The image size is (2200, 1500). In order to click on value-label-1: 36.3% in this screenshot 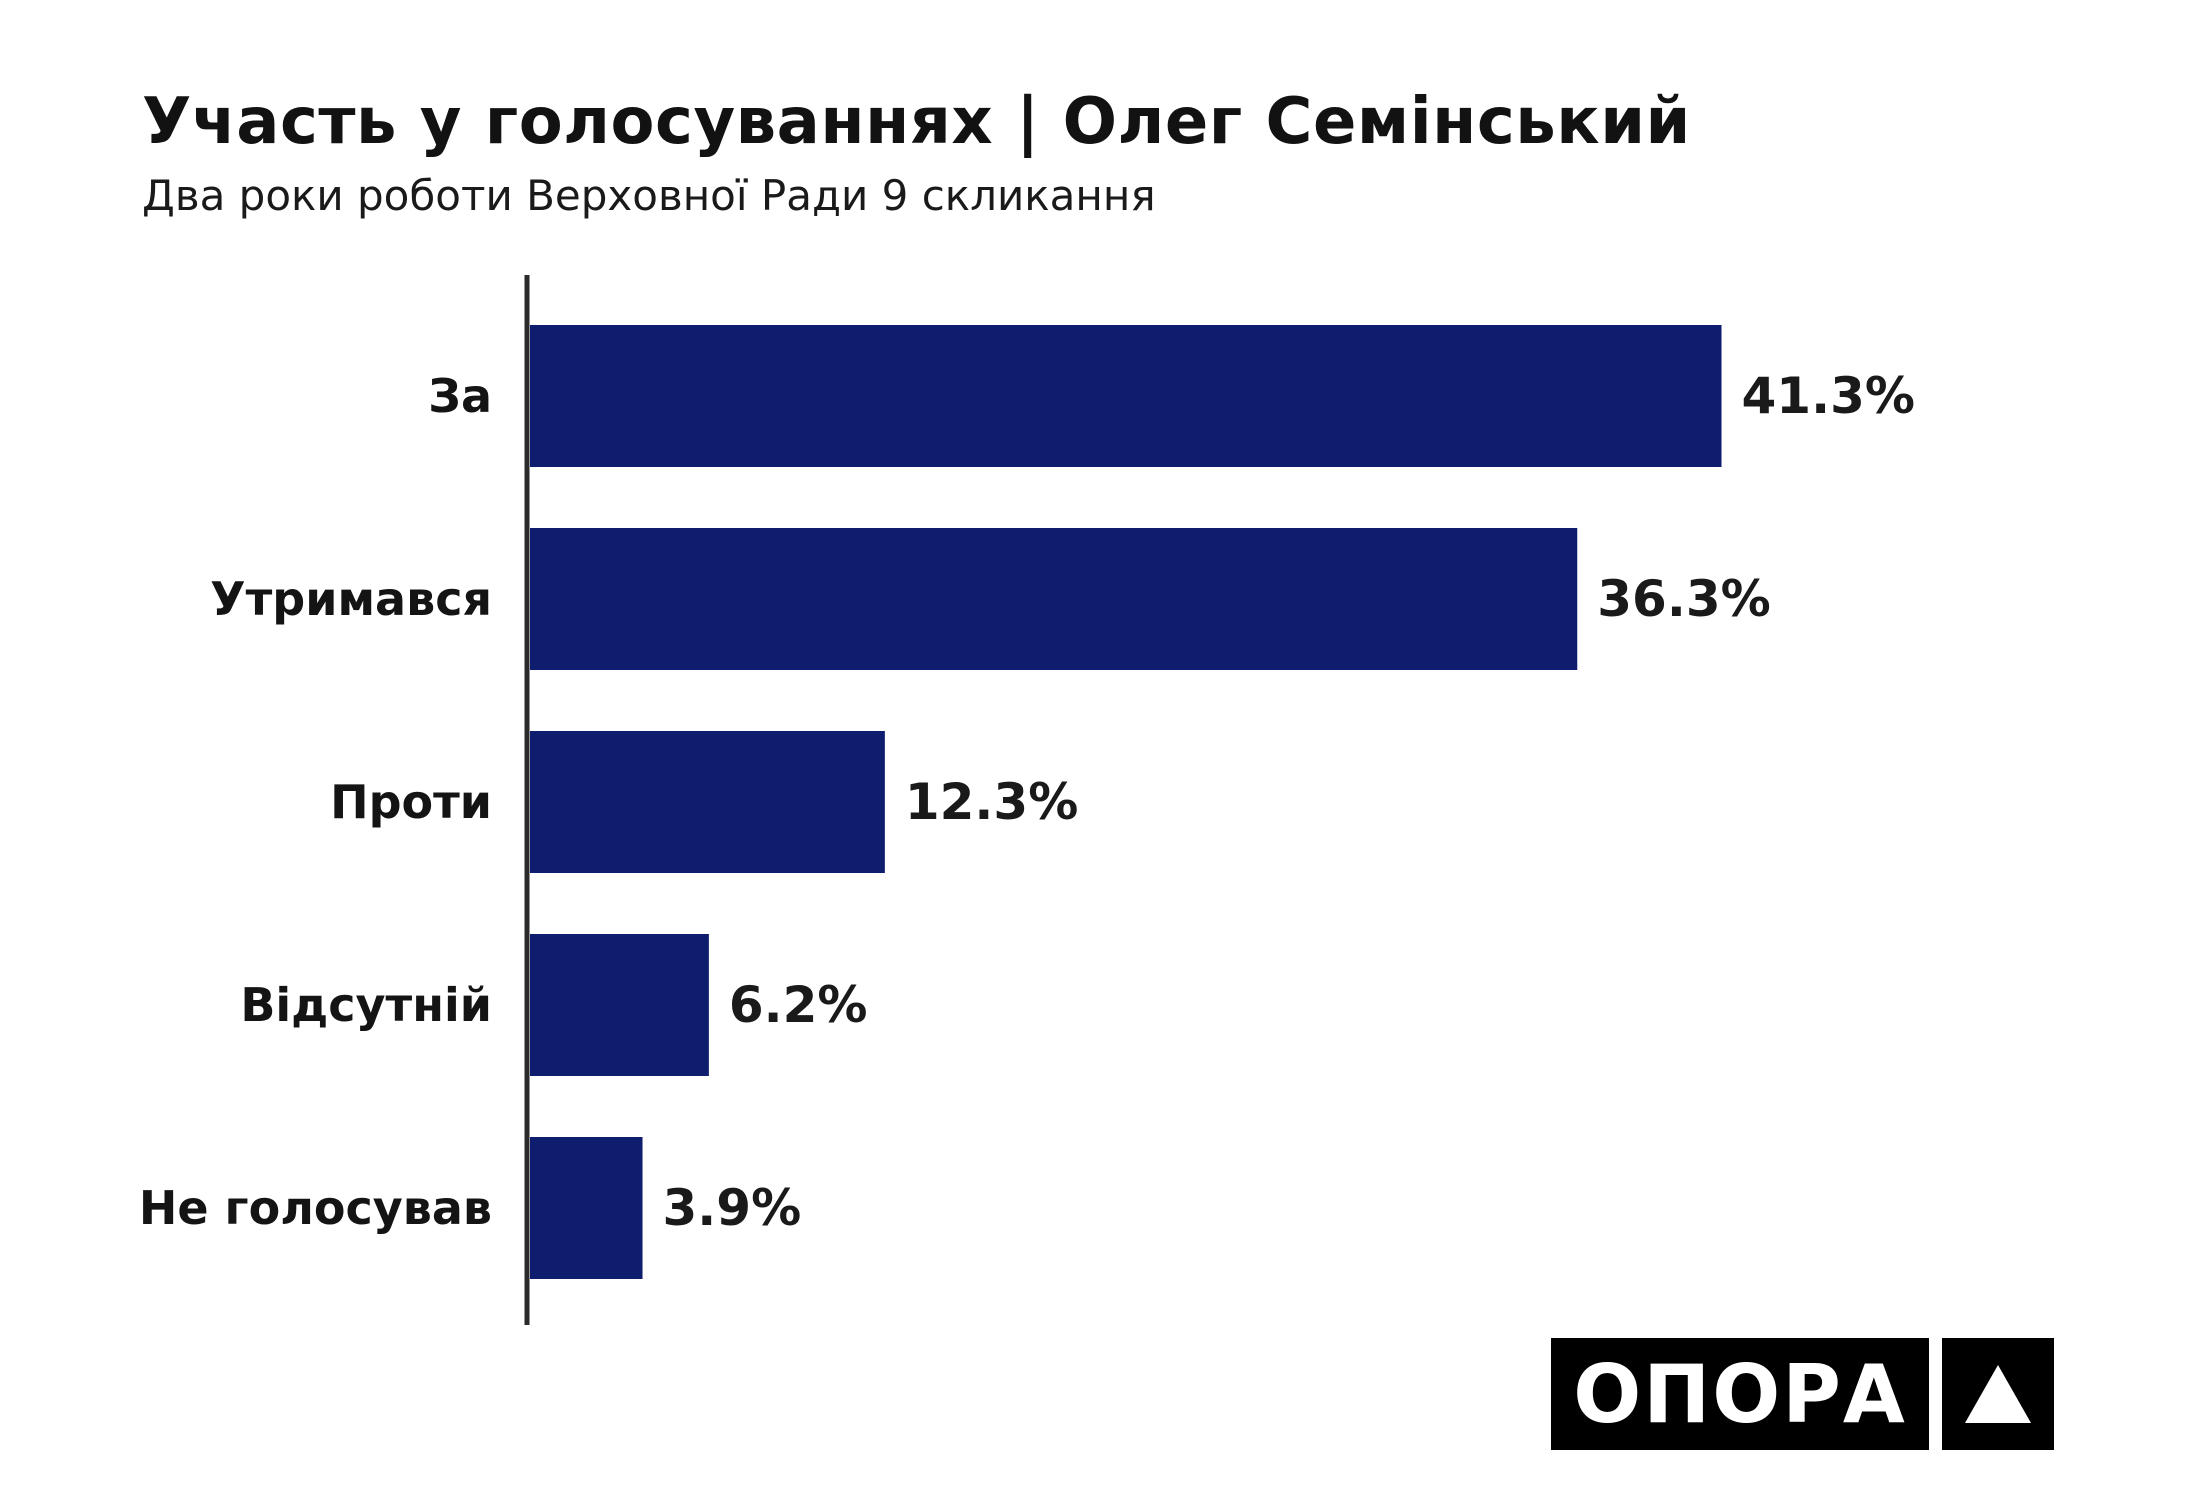, I will do `click(1683, 599)`.